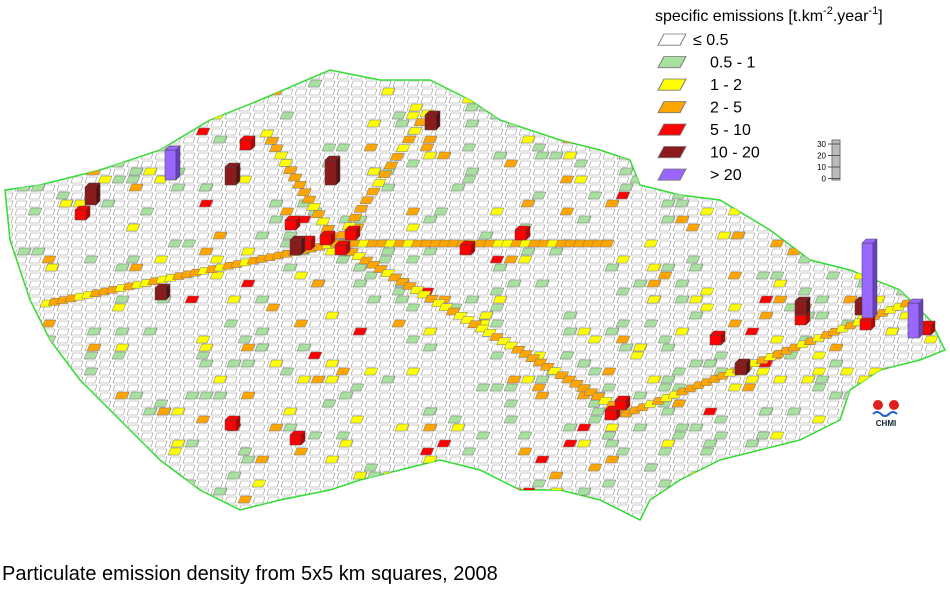 Image resolution: width=950 pixels, height=605 pixels. Describe the element at coordinates (739, 16) in the screenshot. I see `legend-title-text: specific emissions [t.km` at that location.